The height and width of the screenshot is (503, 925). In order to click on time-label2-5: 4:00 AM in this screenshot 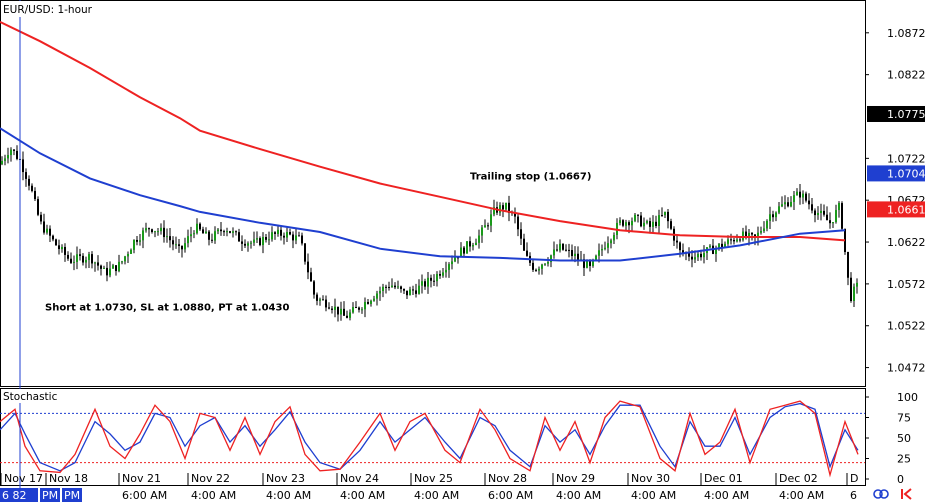, I will do `click(288, 495)`.